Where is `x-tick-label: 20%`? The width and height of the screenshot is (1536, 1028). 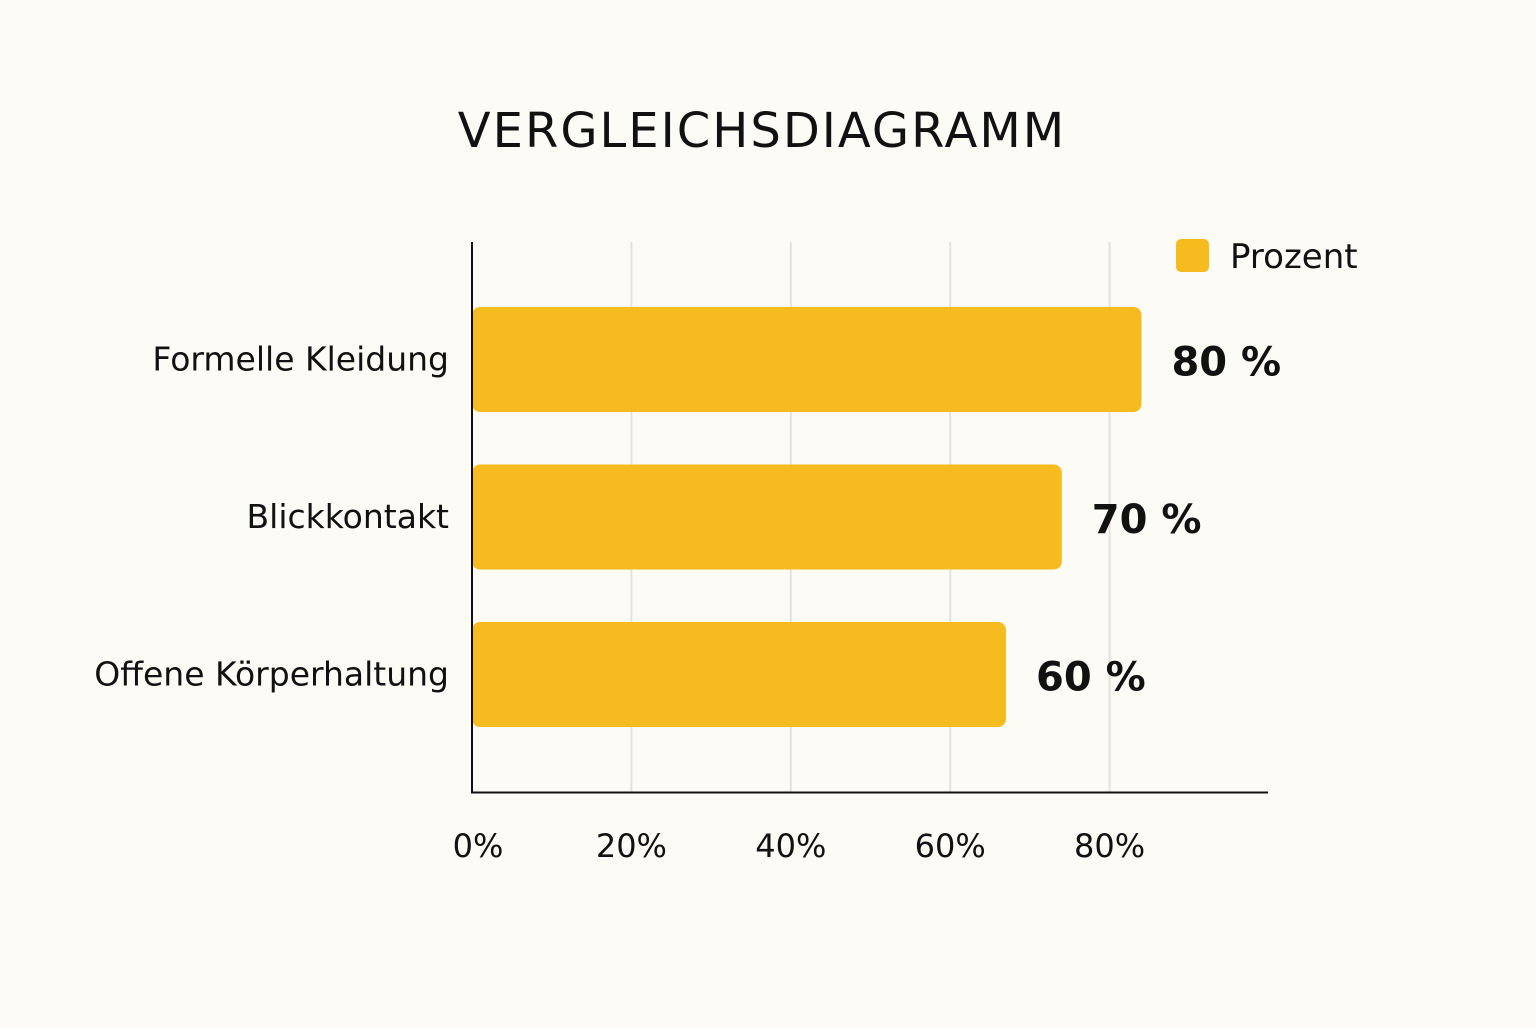 x-tick-label: 20% is located at coordinates (631, 846).